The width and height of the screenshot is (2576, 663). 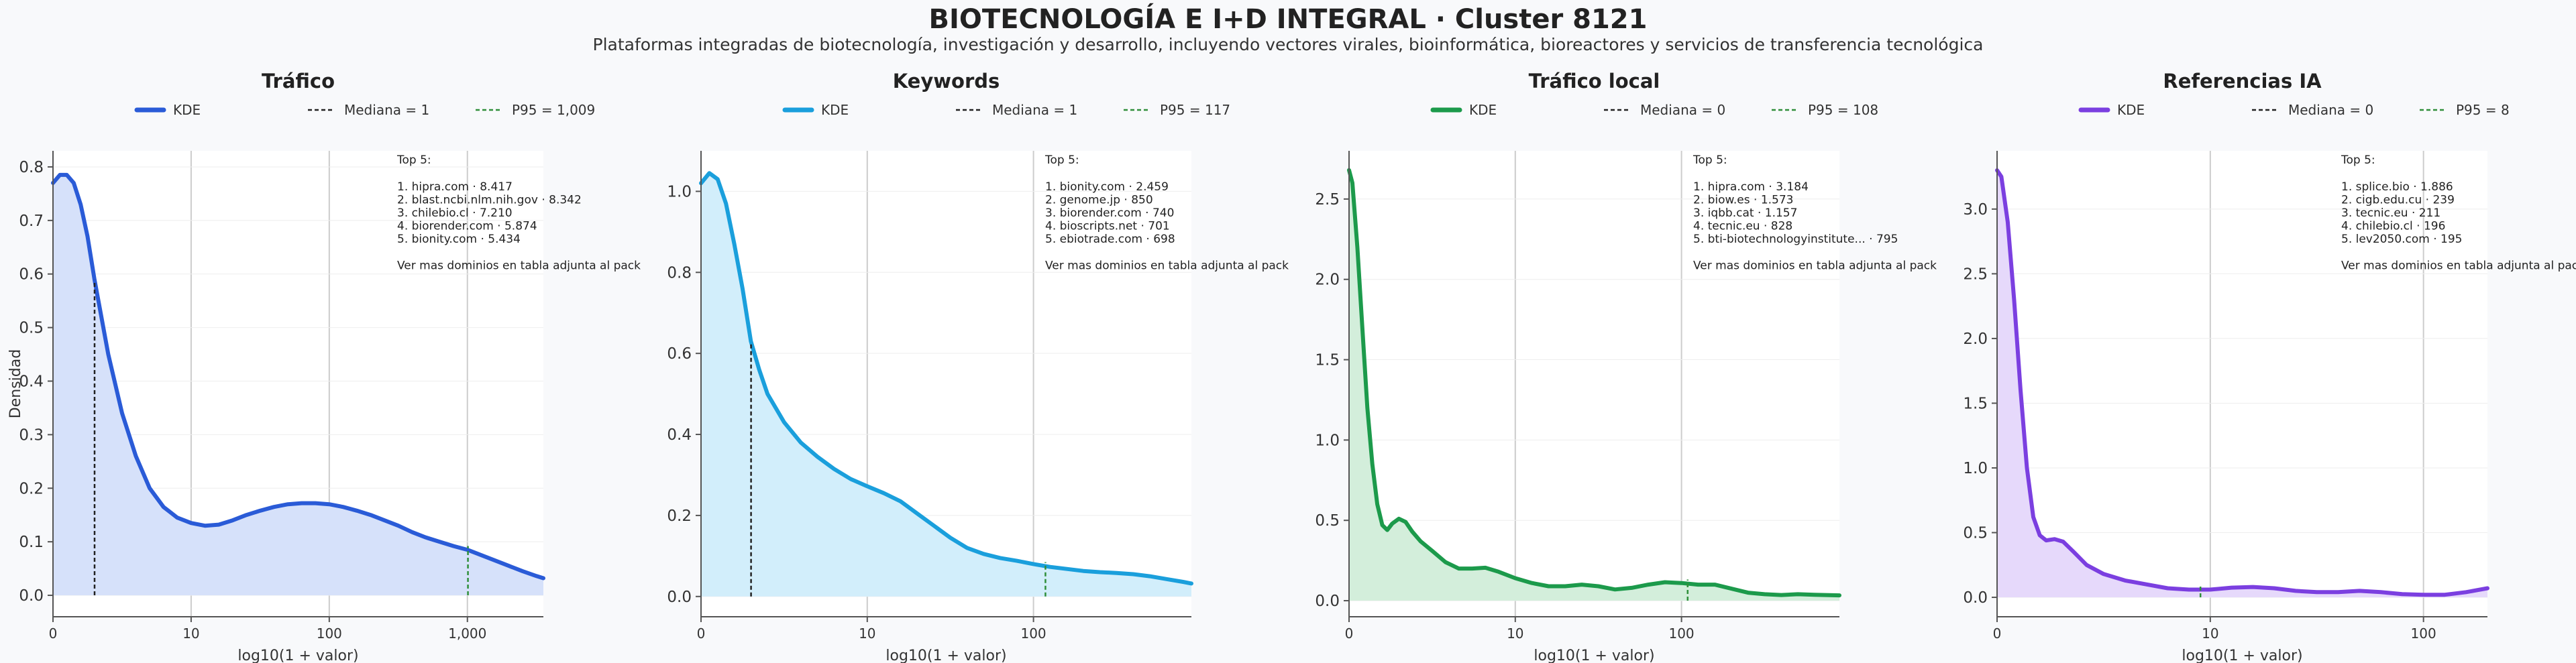 I want to click on top5-item: 4. biorender.com · 5.874, so click(x=467, y=227).